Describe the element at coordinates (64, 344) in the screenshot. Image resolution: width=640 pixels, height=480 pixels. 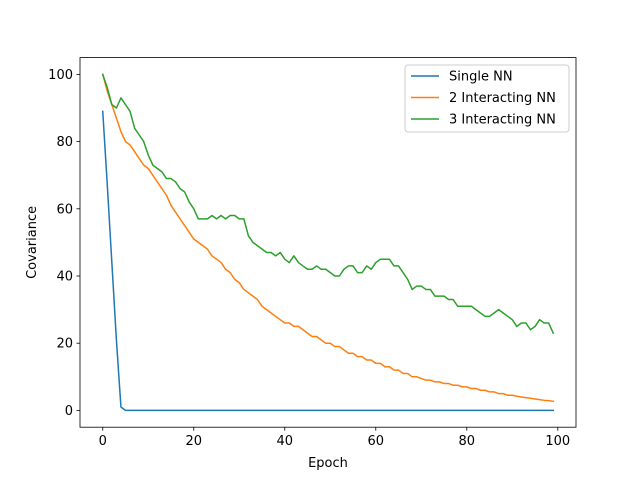
I see `y-tick-label: 20` at that location.